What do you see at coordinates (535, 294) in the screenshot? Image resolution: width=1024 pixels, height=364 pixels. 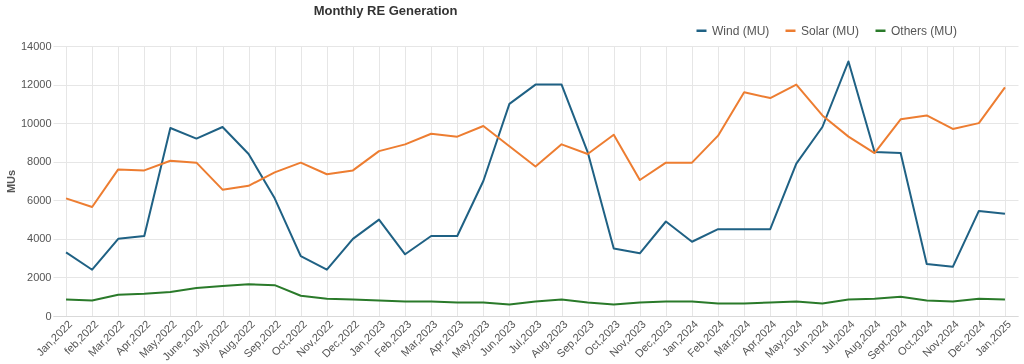 I see `line-series` at bounding box center [535, 294].